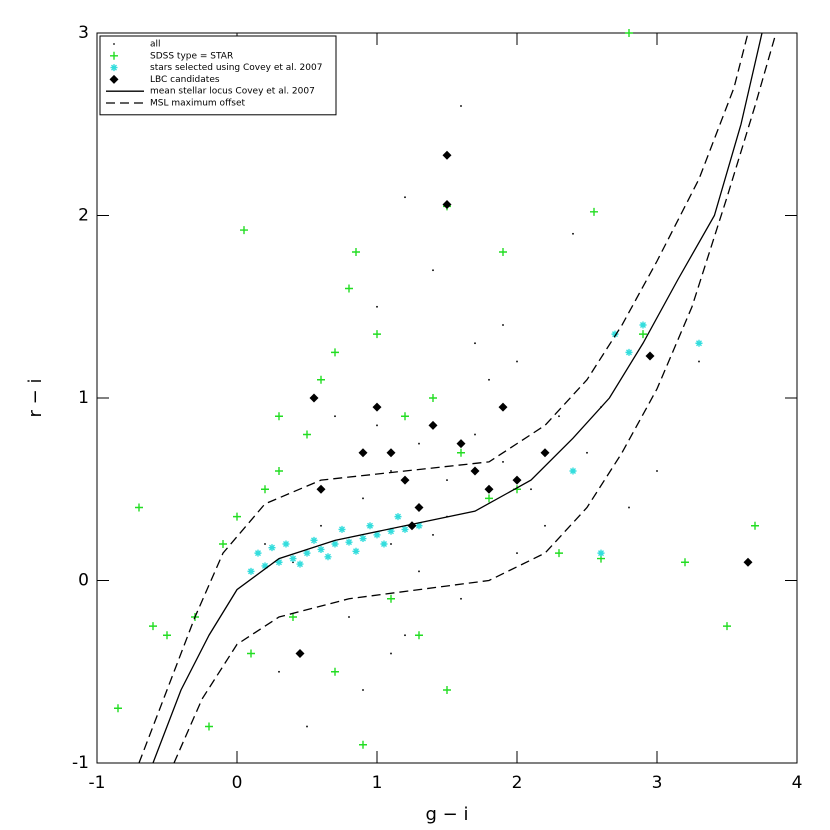 The width and height of the screenshot is (830, 830). I want to click on legend-label: stars selected using Covey et al. 2007, so click(236, 68).